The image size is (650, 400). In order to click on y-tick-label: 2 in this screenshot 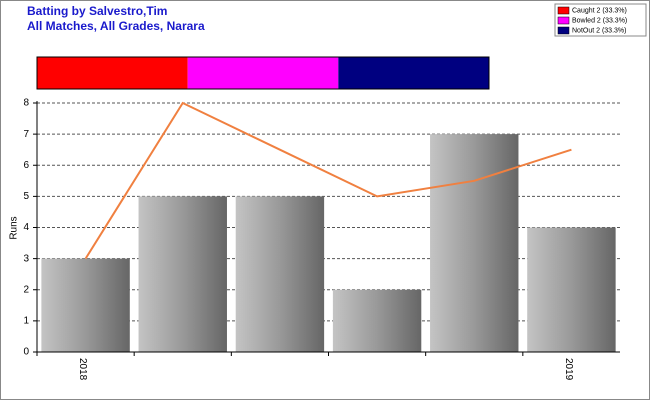, I will do `click(26, 289)`.